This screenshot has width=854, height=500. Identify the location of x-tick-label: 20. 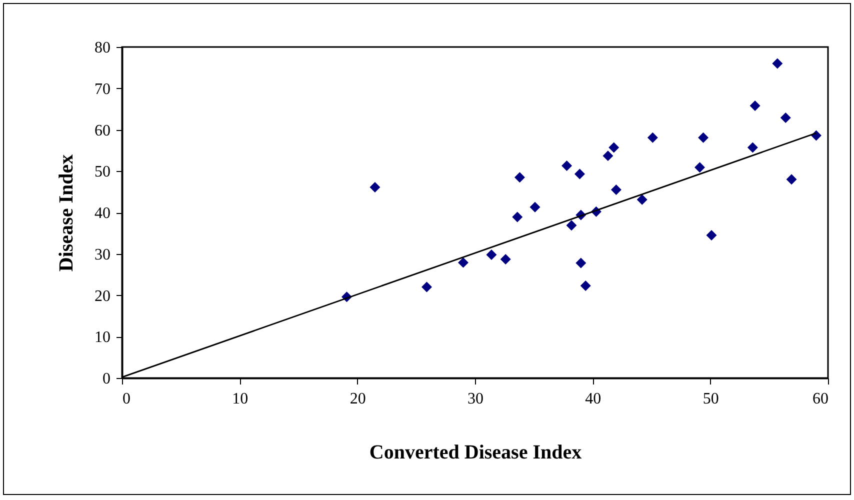
(358, 399).